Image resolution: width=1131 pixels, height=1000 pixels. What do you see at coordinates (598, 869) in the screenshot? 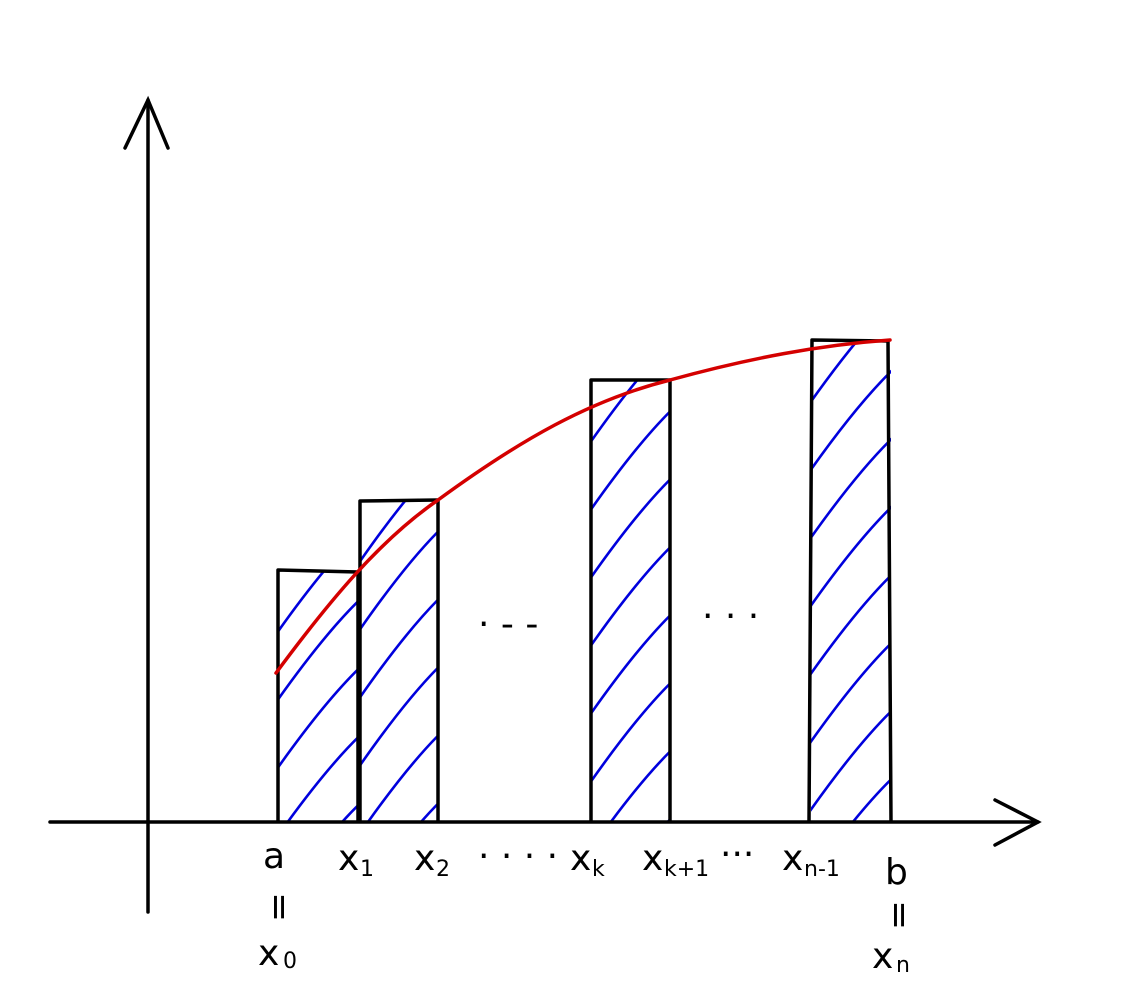
I see `svg-text: k` at bounding box center [598, 869].